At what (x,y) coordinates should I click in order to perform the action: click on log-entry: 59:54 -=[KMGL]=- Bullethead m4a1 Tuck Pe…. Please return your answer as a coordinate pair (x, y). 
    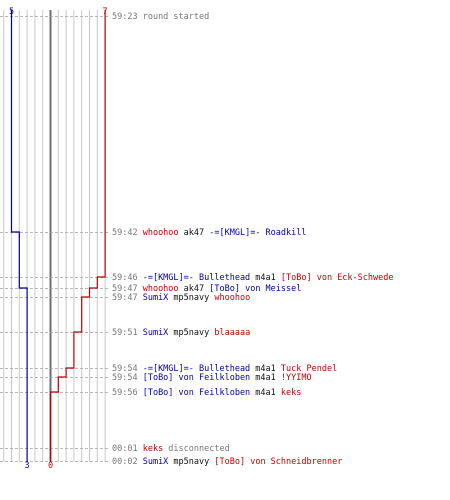
    Looking at the image, I should click on (224, 369).